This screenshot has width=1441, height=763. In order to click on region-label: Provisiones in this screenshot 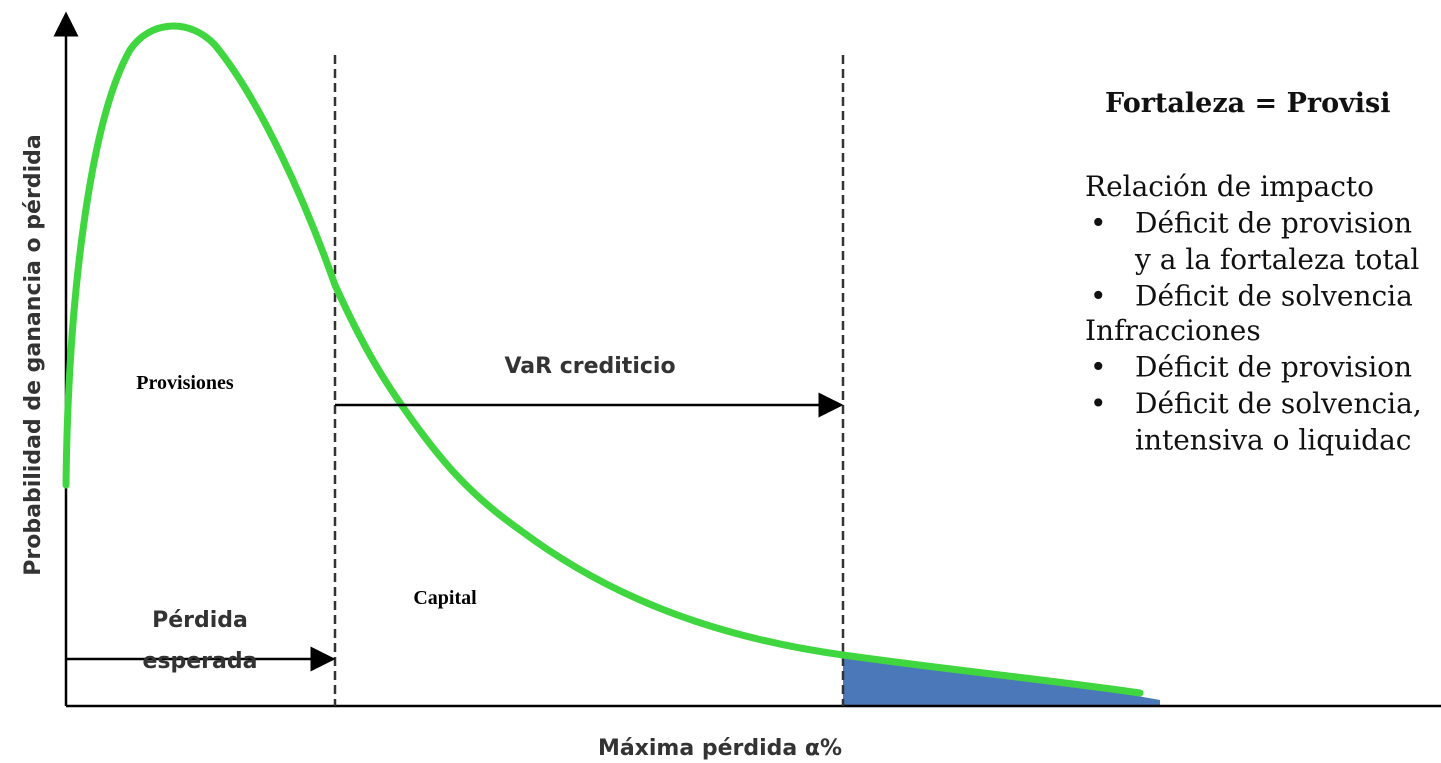, I will do `click(185, 383)`.